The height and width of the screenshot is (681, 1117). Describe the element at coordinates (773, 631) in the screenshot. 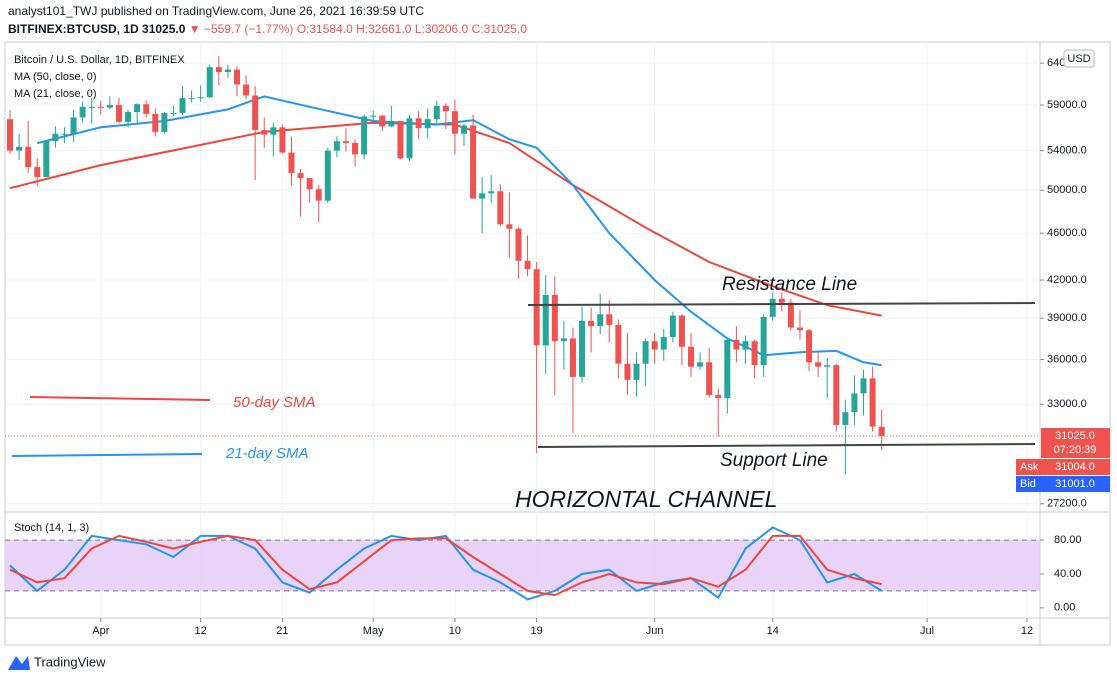

I see `x-tick-label: 14` at that location.